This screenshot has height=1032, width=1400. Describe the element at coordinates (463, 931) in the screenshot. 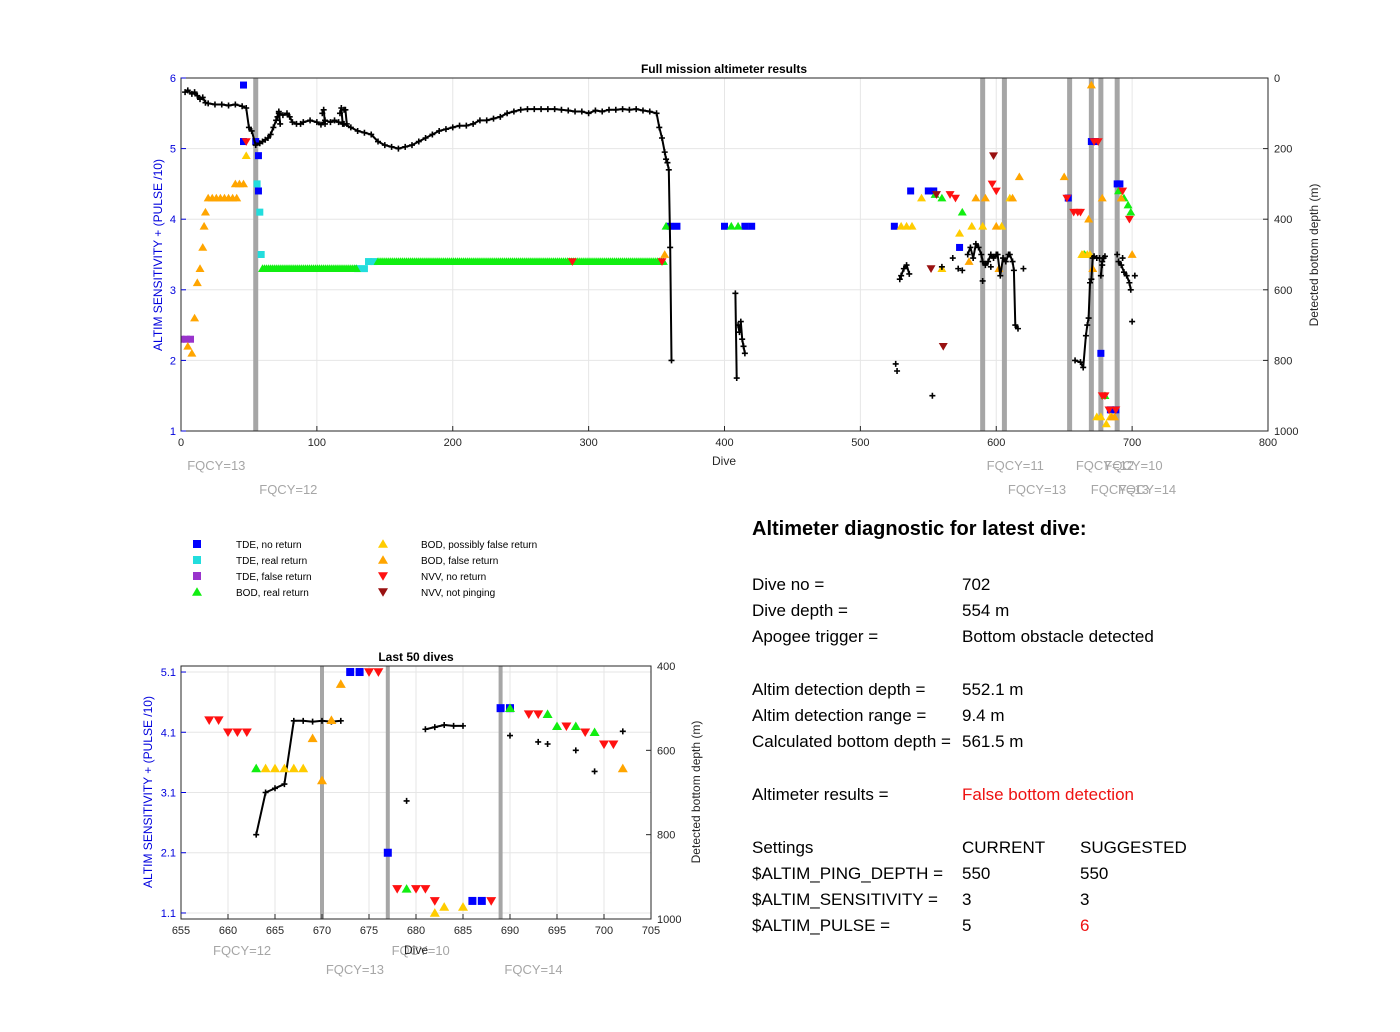

I see `x-tick-label: 685` at that location.